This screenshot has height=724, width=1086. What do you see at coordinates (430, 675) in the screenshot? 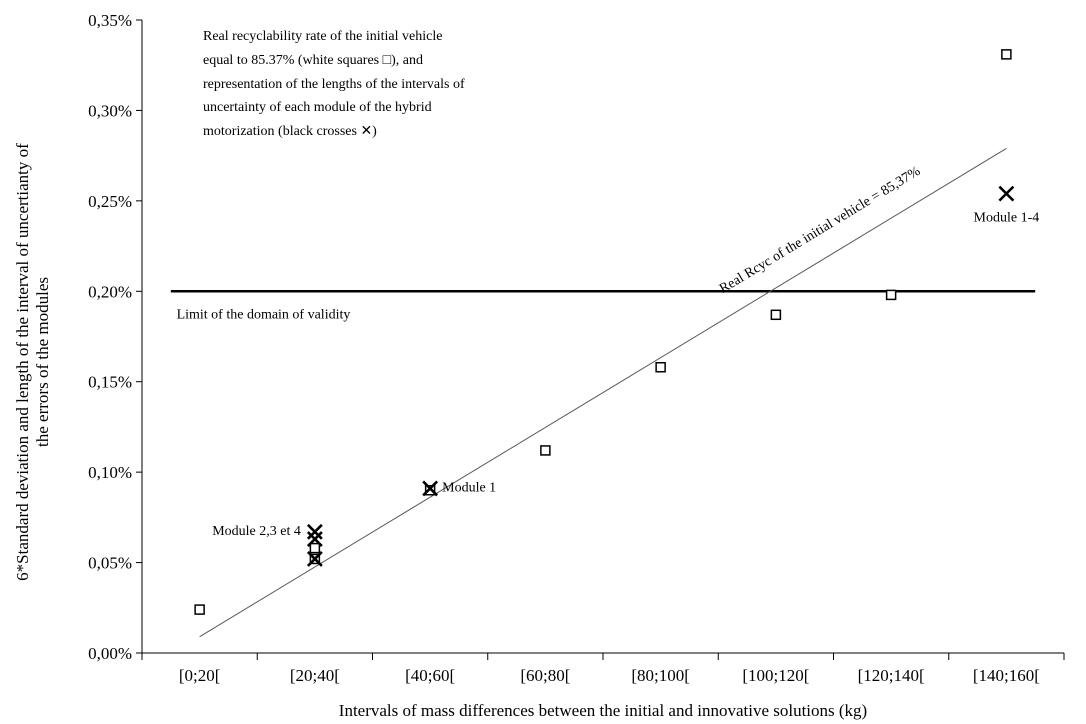
I see `x-tick-label: [40;60[` at bounding box center [430, 675].